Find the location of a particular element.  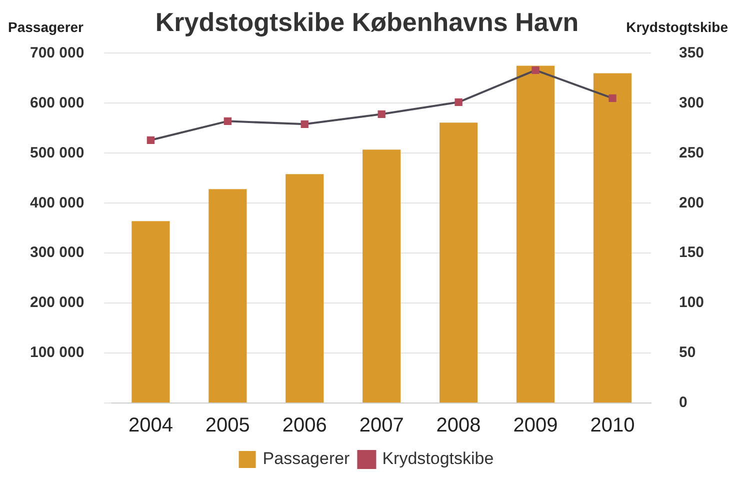

y-tick-label: 700 000 is located at coordinates (57, 53).